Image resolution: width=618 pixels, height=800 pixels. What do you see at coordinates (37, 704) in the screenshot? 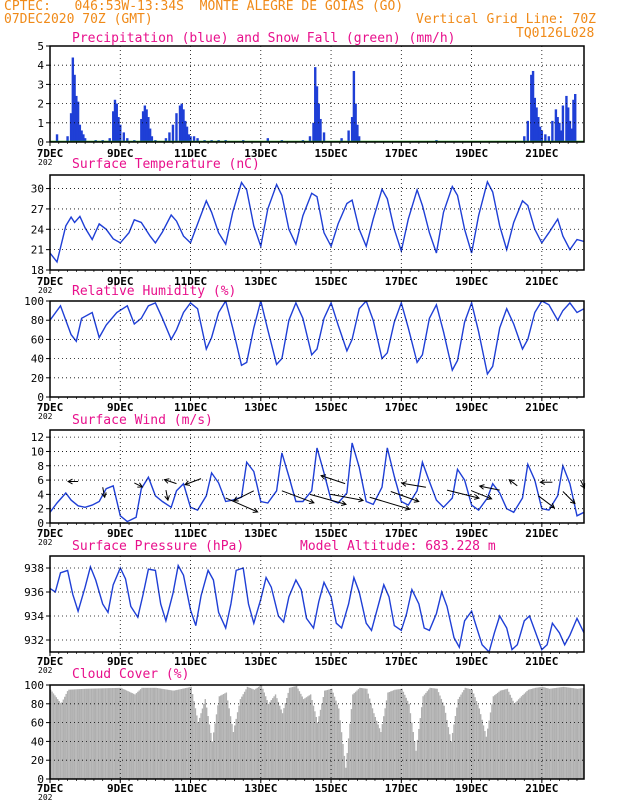
I see `y-tick-label: 80` at bounding box center [37, 704].